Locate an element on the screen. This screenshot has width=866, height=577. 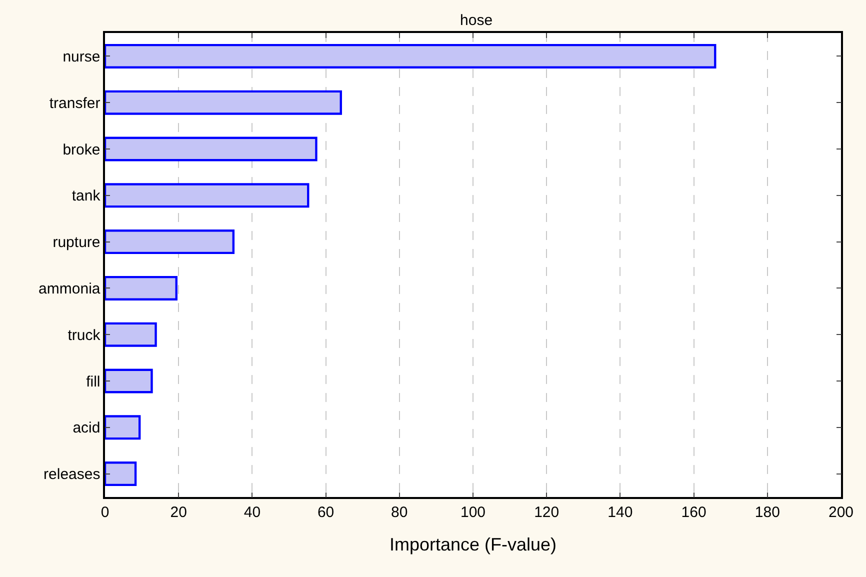
y-tick-label: nurse is located at coordinates (81, 57).